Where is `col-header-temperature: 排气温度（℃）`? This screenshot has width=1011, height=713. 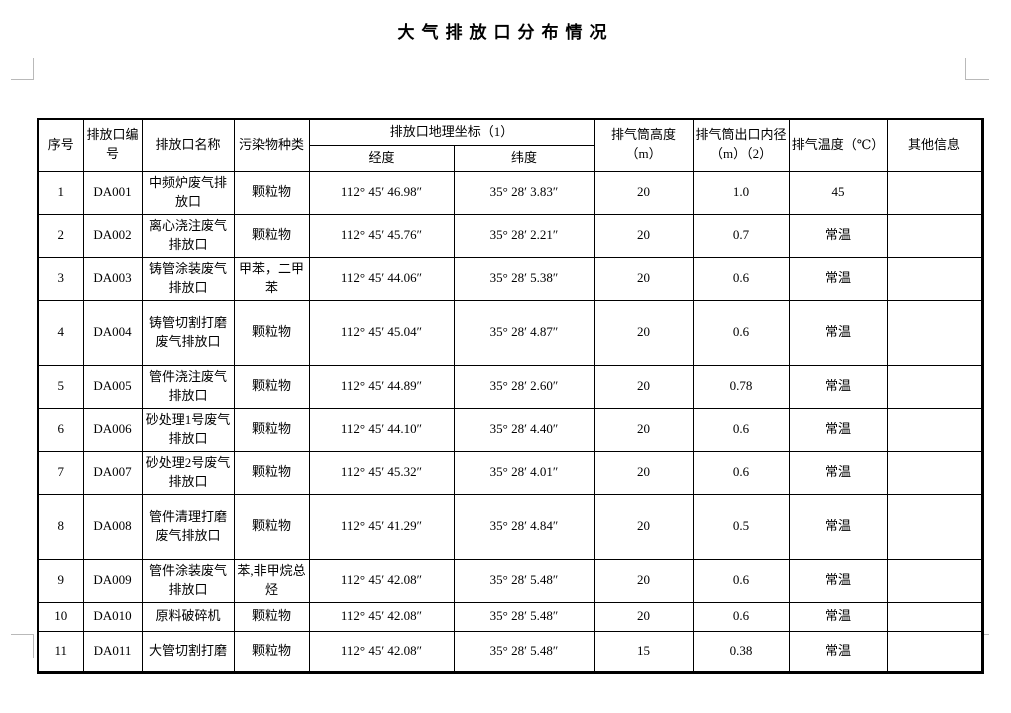 col-header-temperature: 排气温度（℃） is located at coordinates (838, 145).